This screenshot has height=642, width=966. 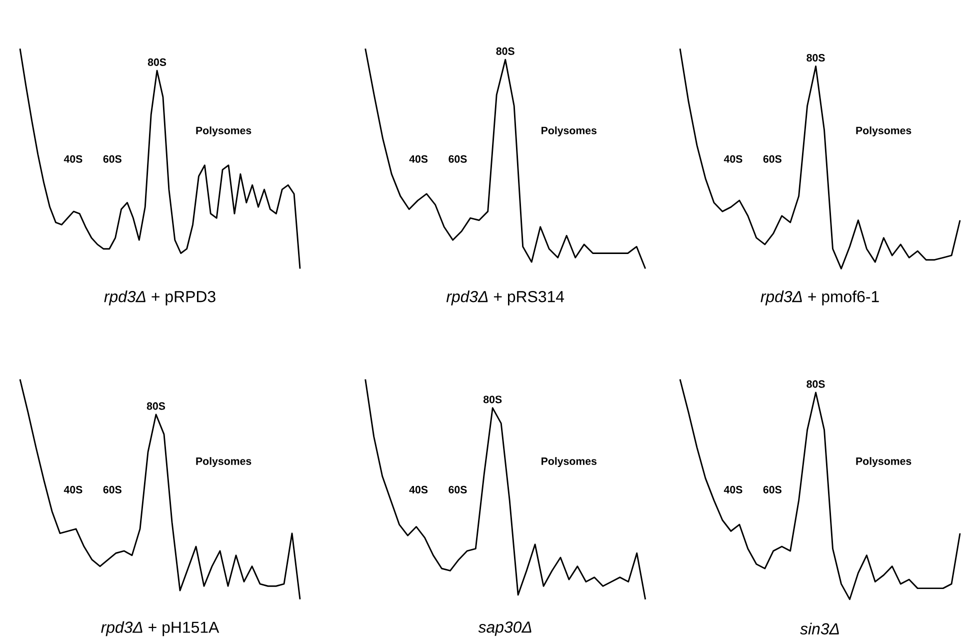 I want to click on text: sap30Δ, so click(x=505, y=628).